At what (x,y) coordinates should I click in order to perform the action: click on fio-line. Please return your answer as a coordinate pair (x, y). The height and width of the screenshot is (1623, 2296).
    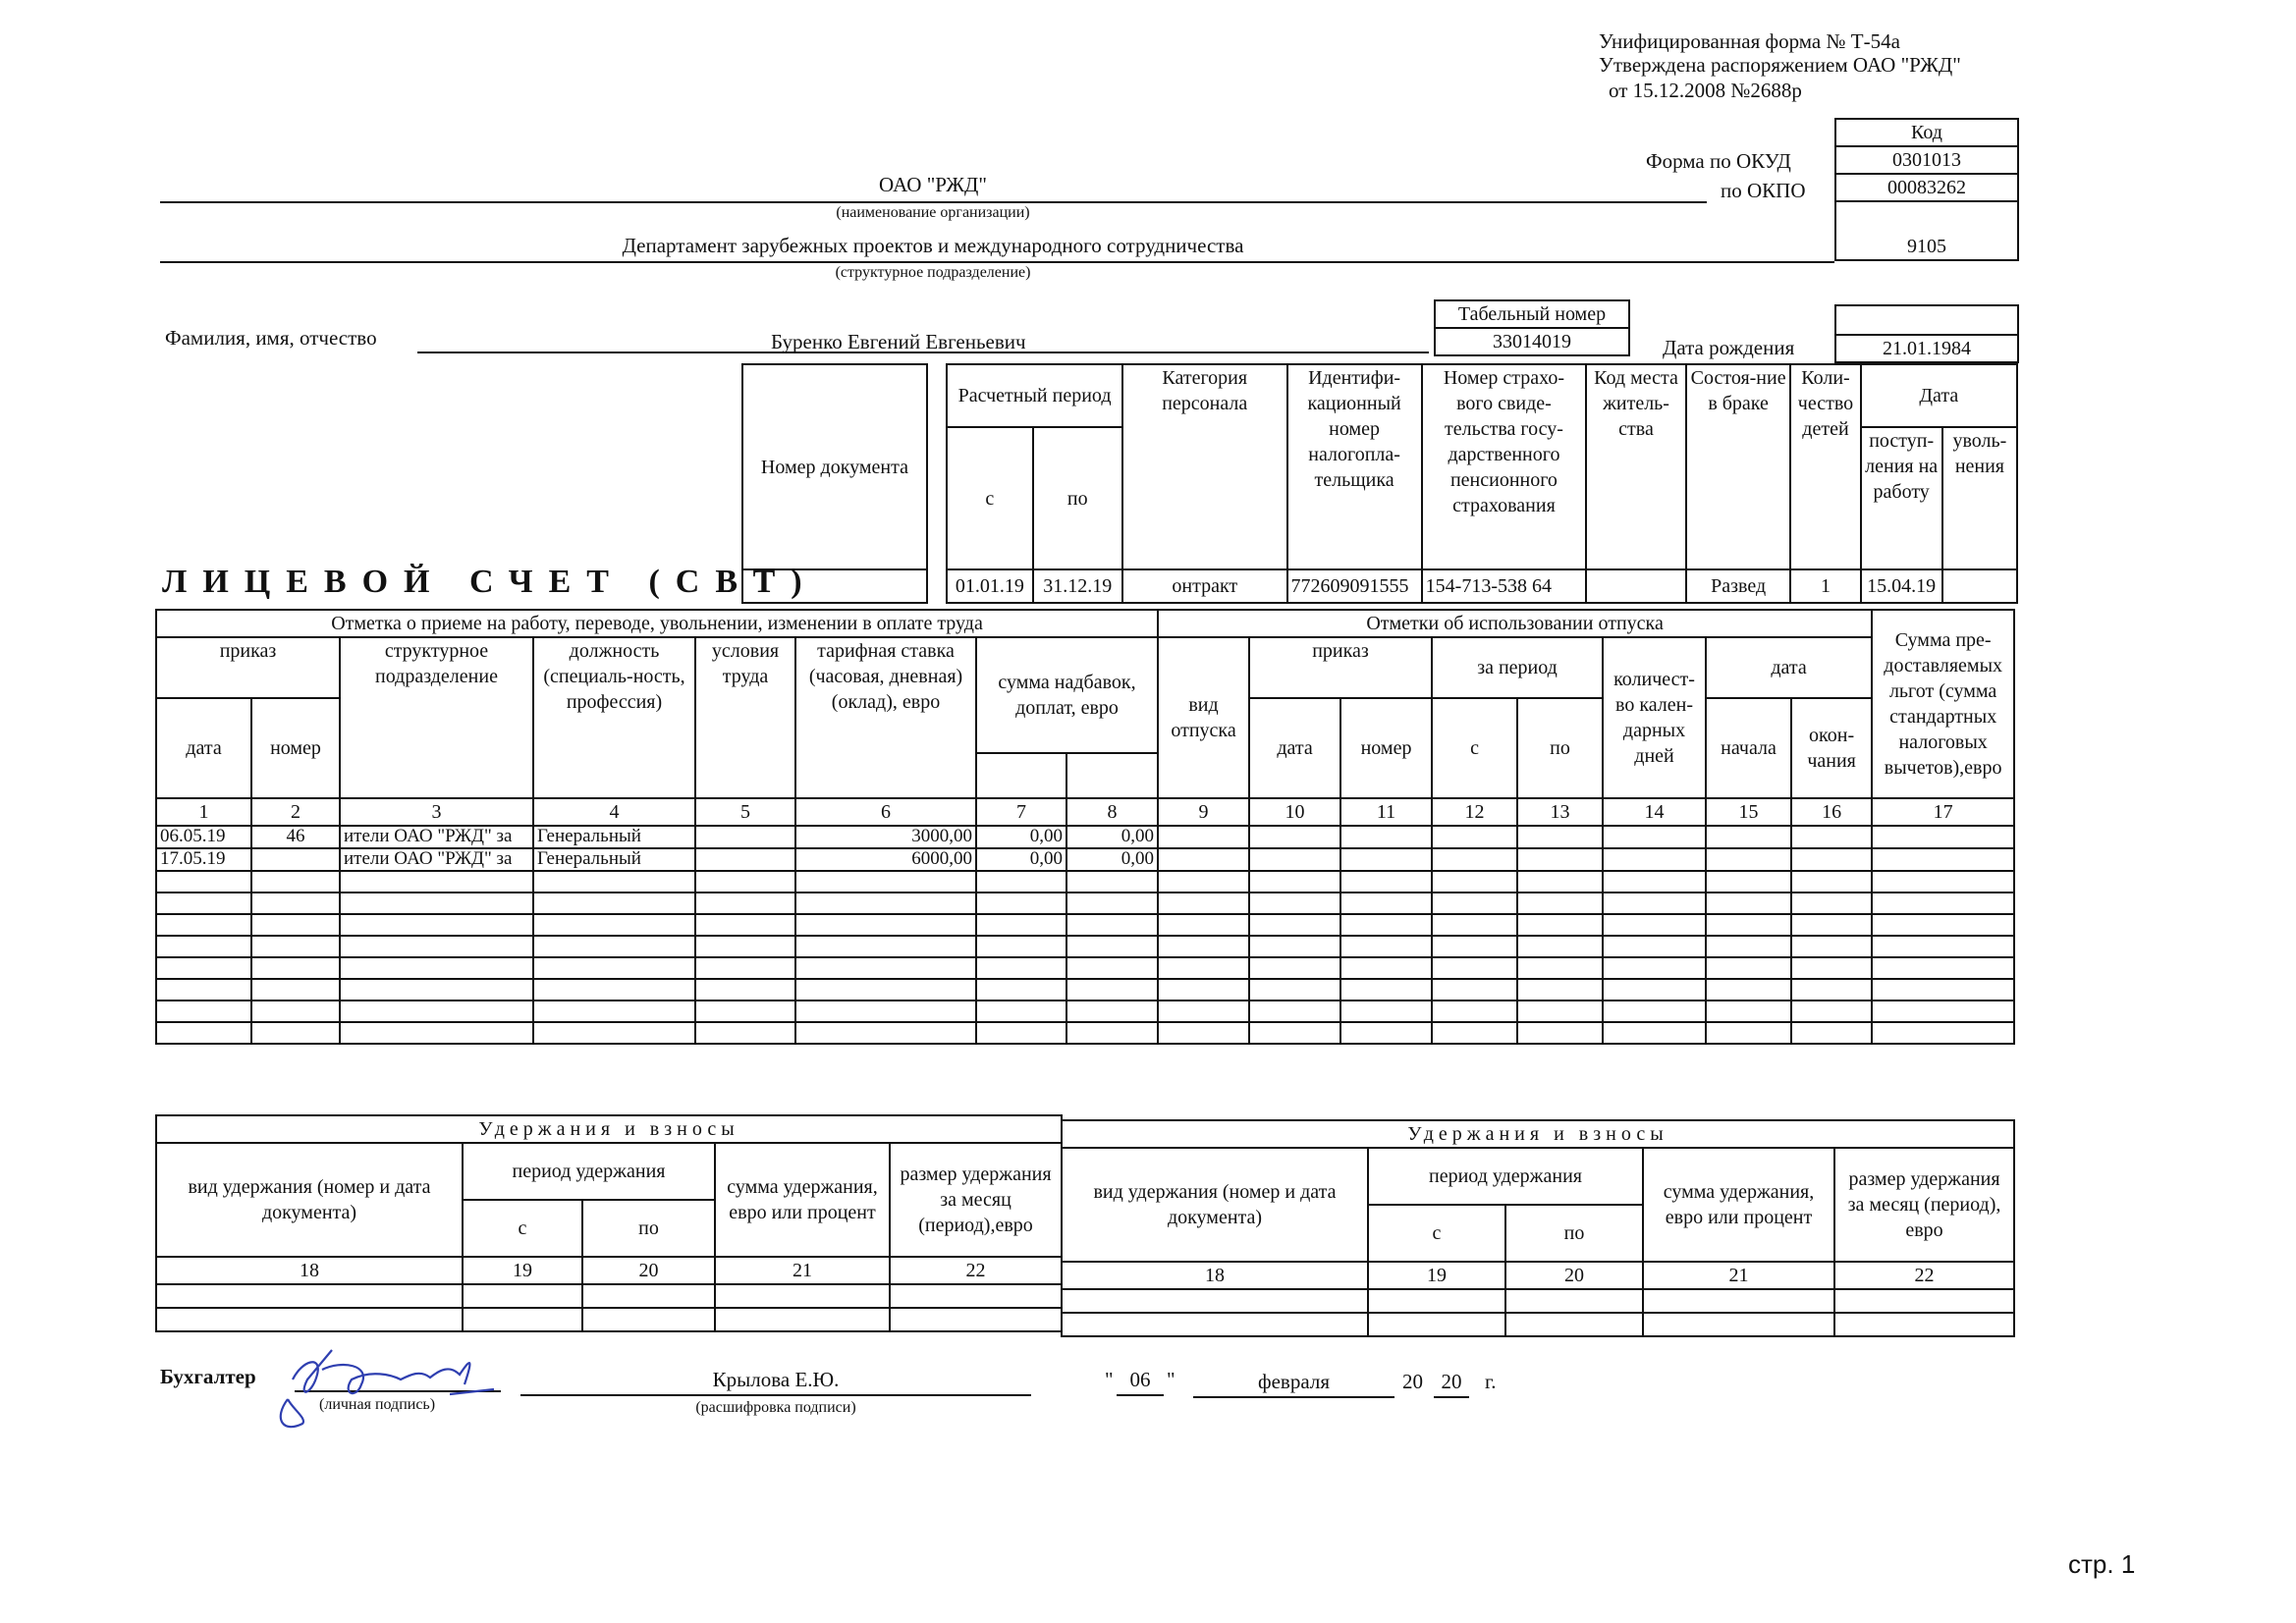
    Looking at the image, I should click on (923, 352).